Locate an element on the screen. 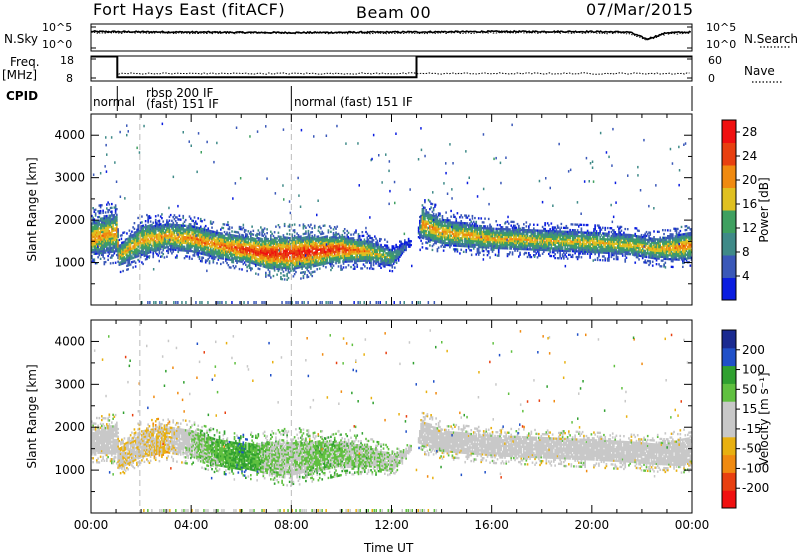 Image resolution: width=800 pixels, height=555 pixels. station-title: Fort Hays East (fitACF) is located at coordinates (189, 10).